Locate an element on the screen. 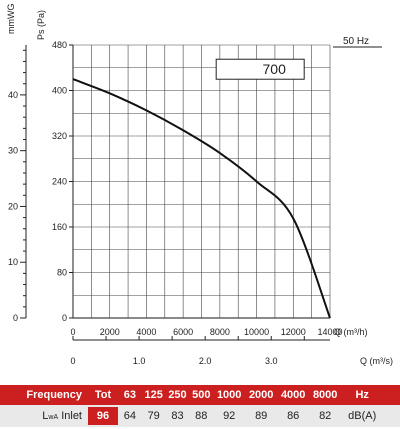  value-4000: 86 is located at coordinates (293, 416).